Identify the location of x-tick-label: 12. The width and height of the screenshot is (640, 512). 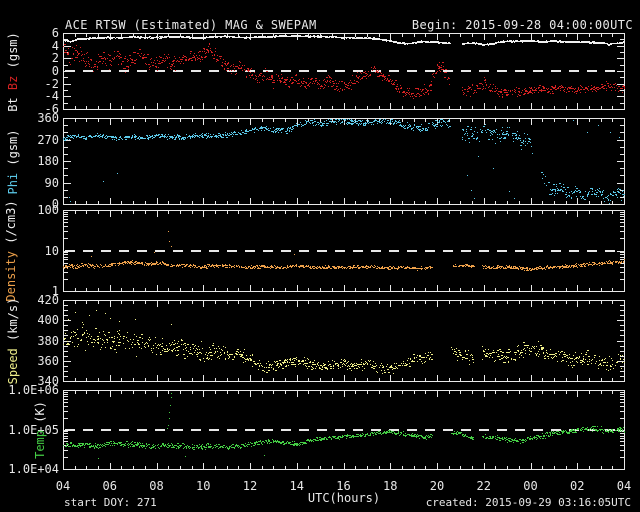
(250, 486).